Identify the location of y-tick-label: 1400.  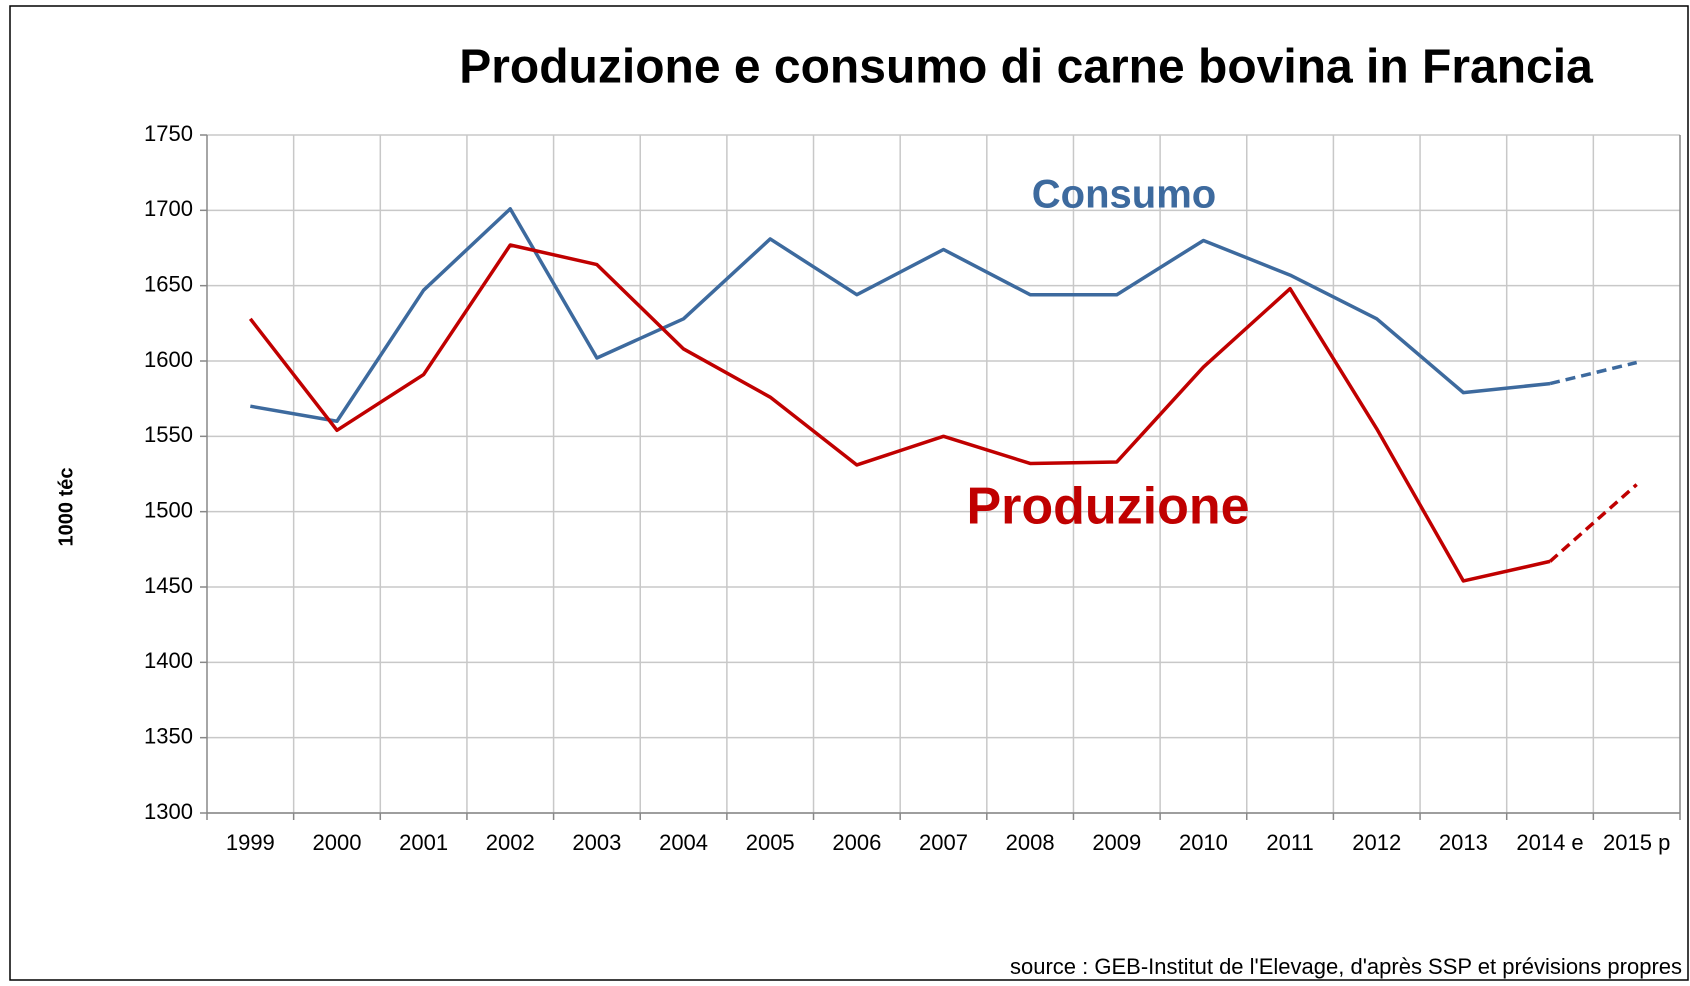
(168, 660).